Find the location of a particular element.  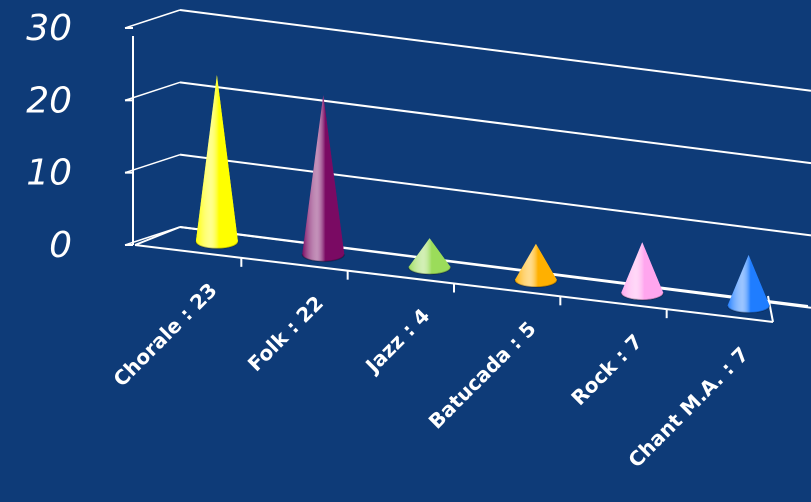

x-tick-label: Chorale : 23 is located at coordinates (164, 334).